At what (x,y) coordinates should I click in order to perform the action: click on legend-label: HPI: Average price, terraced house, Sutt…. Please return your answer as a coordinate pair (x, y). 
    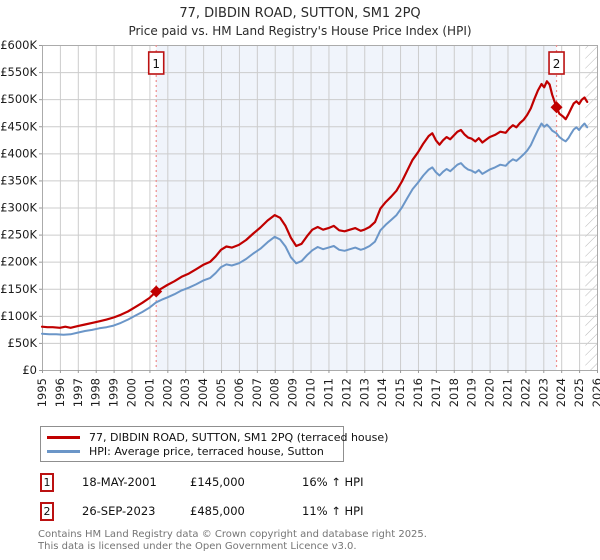
    Looking at the image, I should click on (206, 451).